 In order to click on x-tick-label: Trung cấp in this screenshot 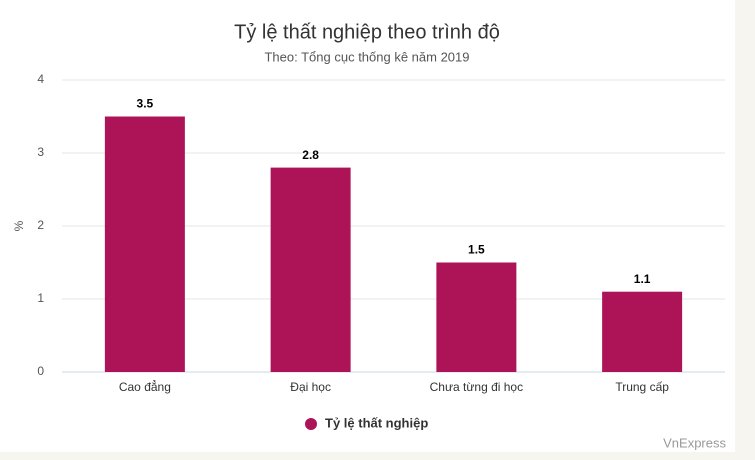, I will do `click(642, 387)`.